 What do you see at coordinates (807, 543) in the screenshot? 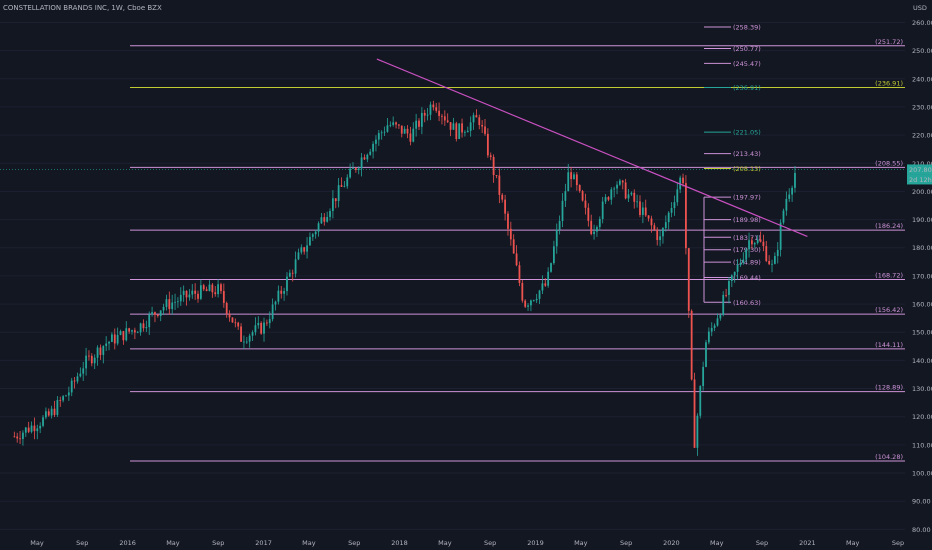
I see `x-tick-label: 2021` at bounding box center [807, 543].